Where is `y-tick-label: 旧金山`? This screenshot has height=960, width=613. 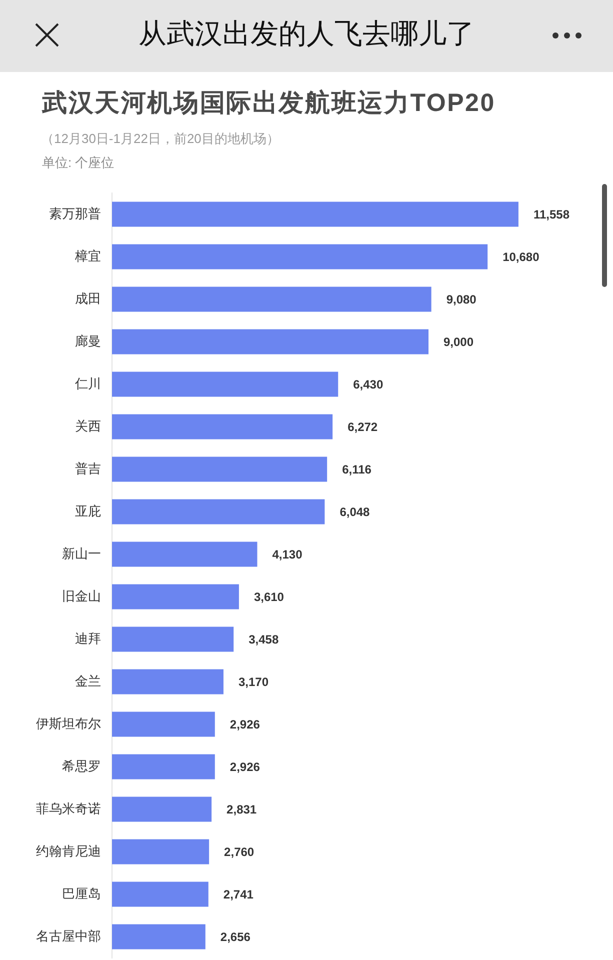
y-tick-label: 旧金山 is located at coordinates (81, 596).